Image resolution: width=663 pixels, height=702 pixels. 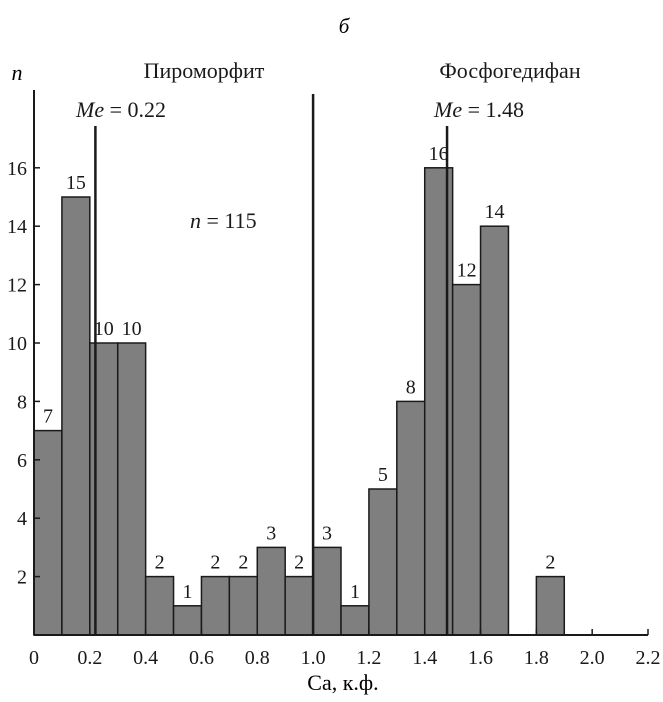 What do you see at coordinates (495, 212) in the screenshot?
I see `bar-value-label: 14` at bounding box center [495, 212].